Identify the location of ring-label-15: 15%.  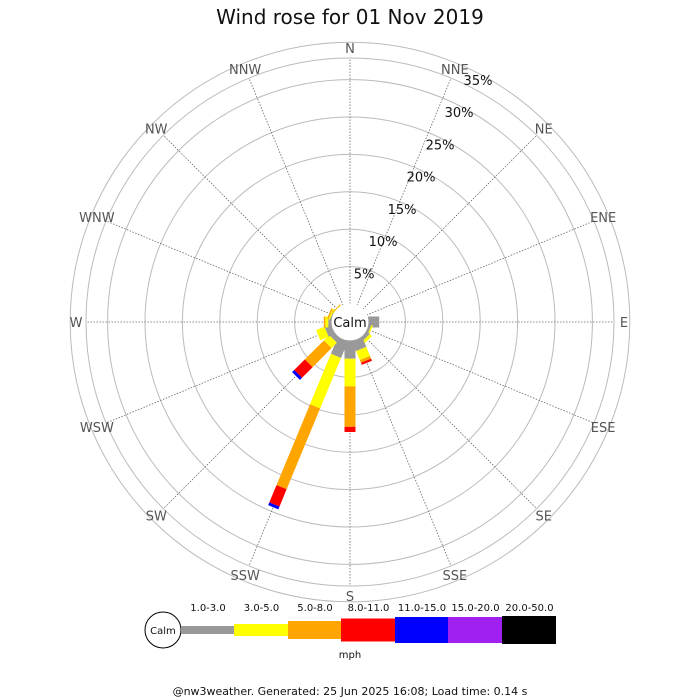
(402, 210).